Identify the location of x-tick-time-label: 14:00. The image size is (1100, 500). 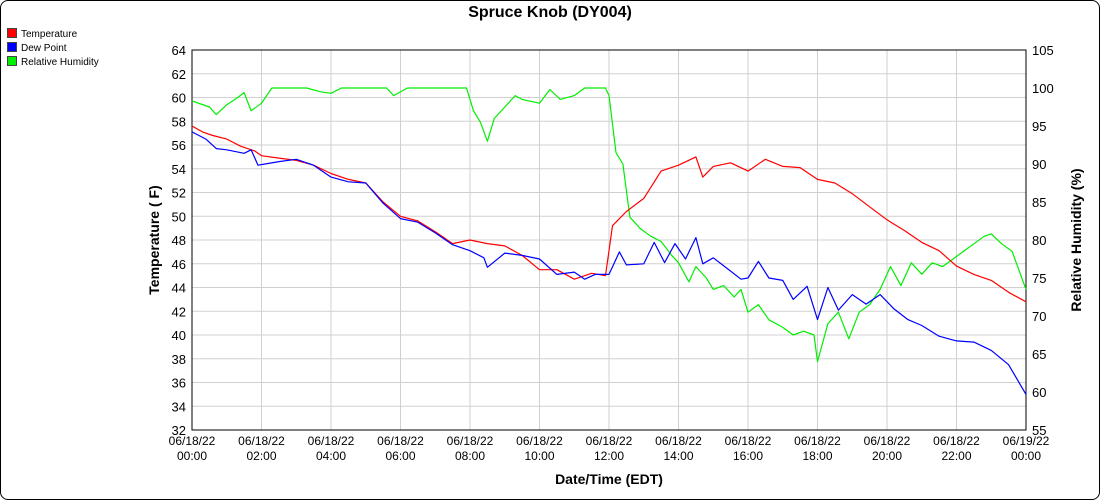
(678, 456).